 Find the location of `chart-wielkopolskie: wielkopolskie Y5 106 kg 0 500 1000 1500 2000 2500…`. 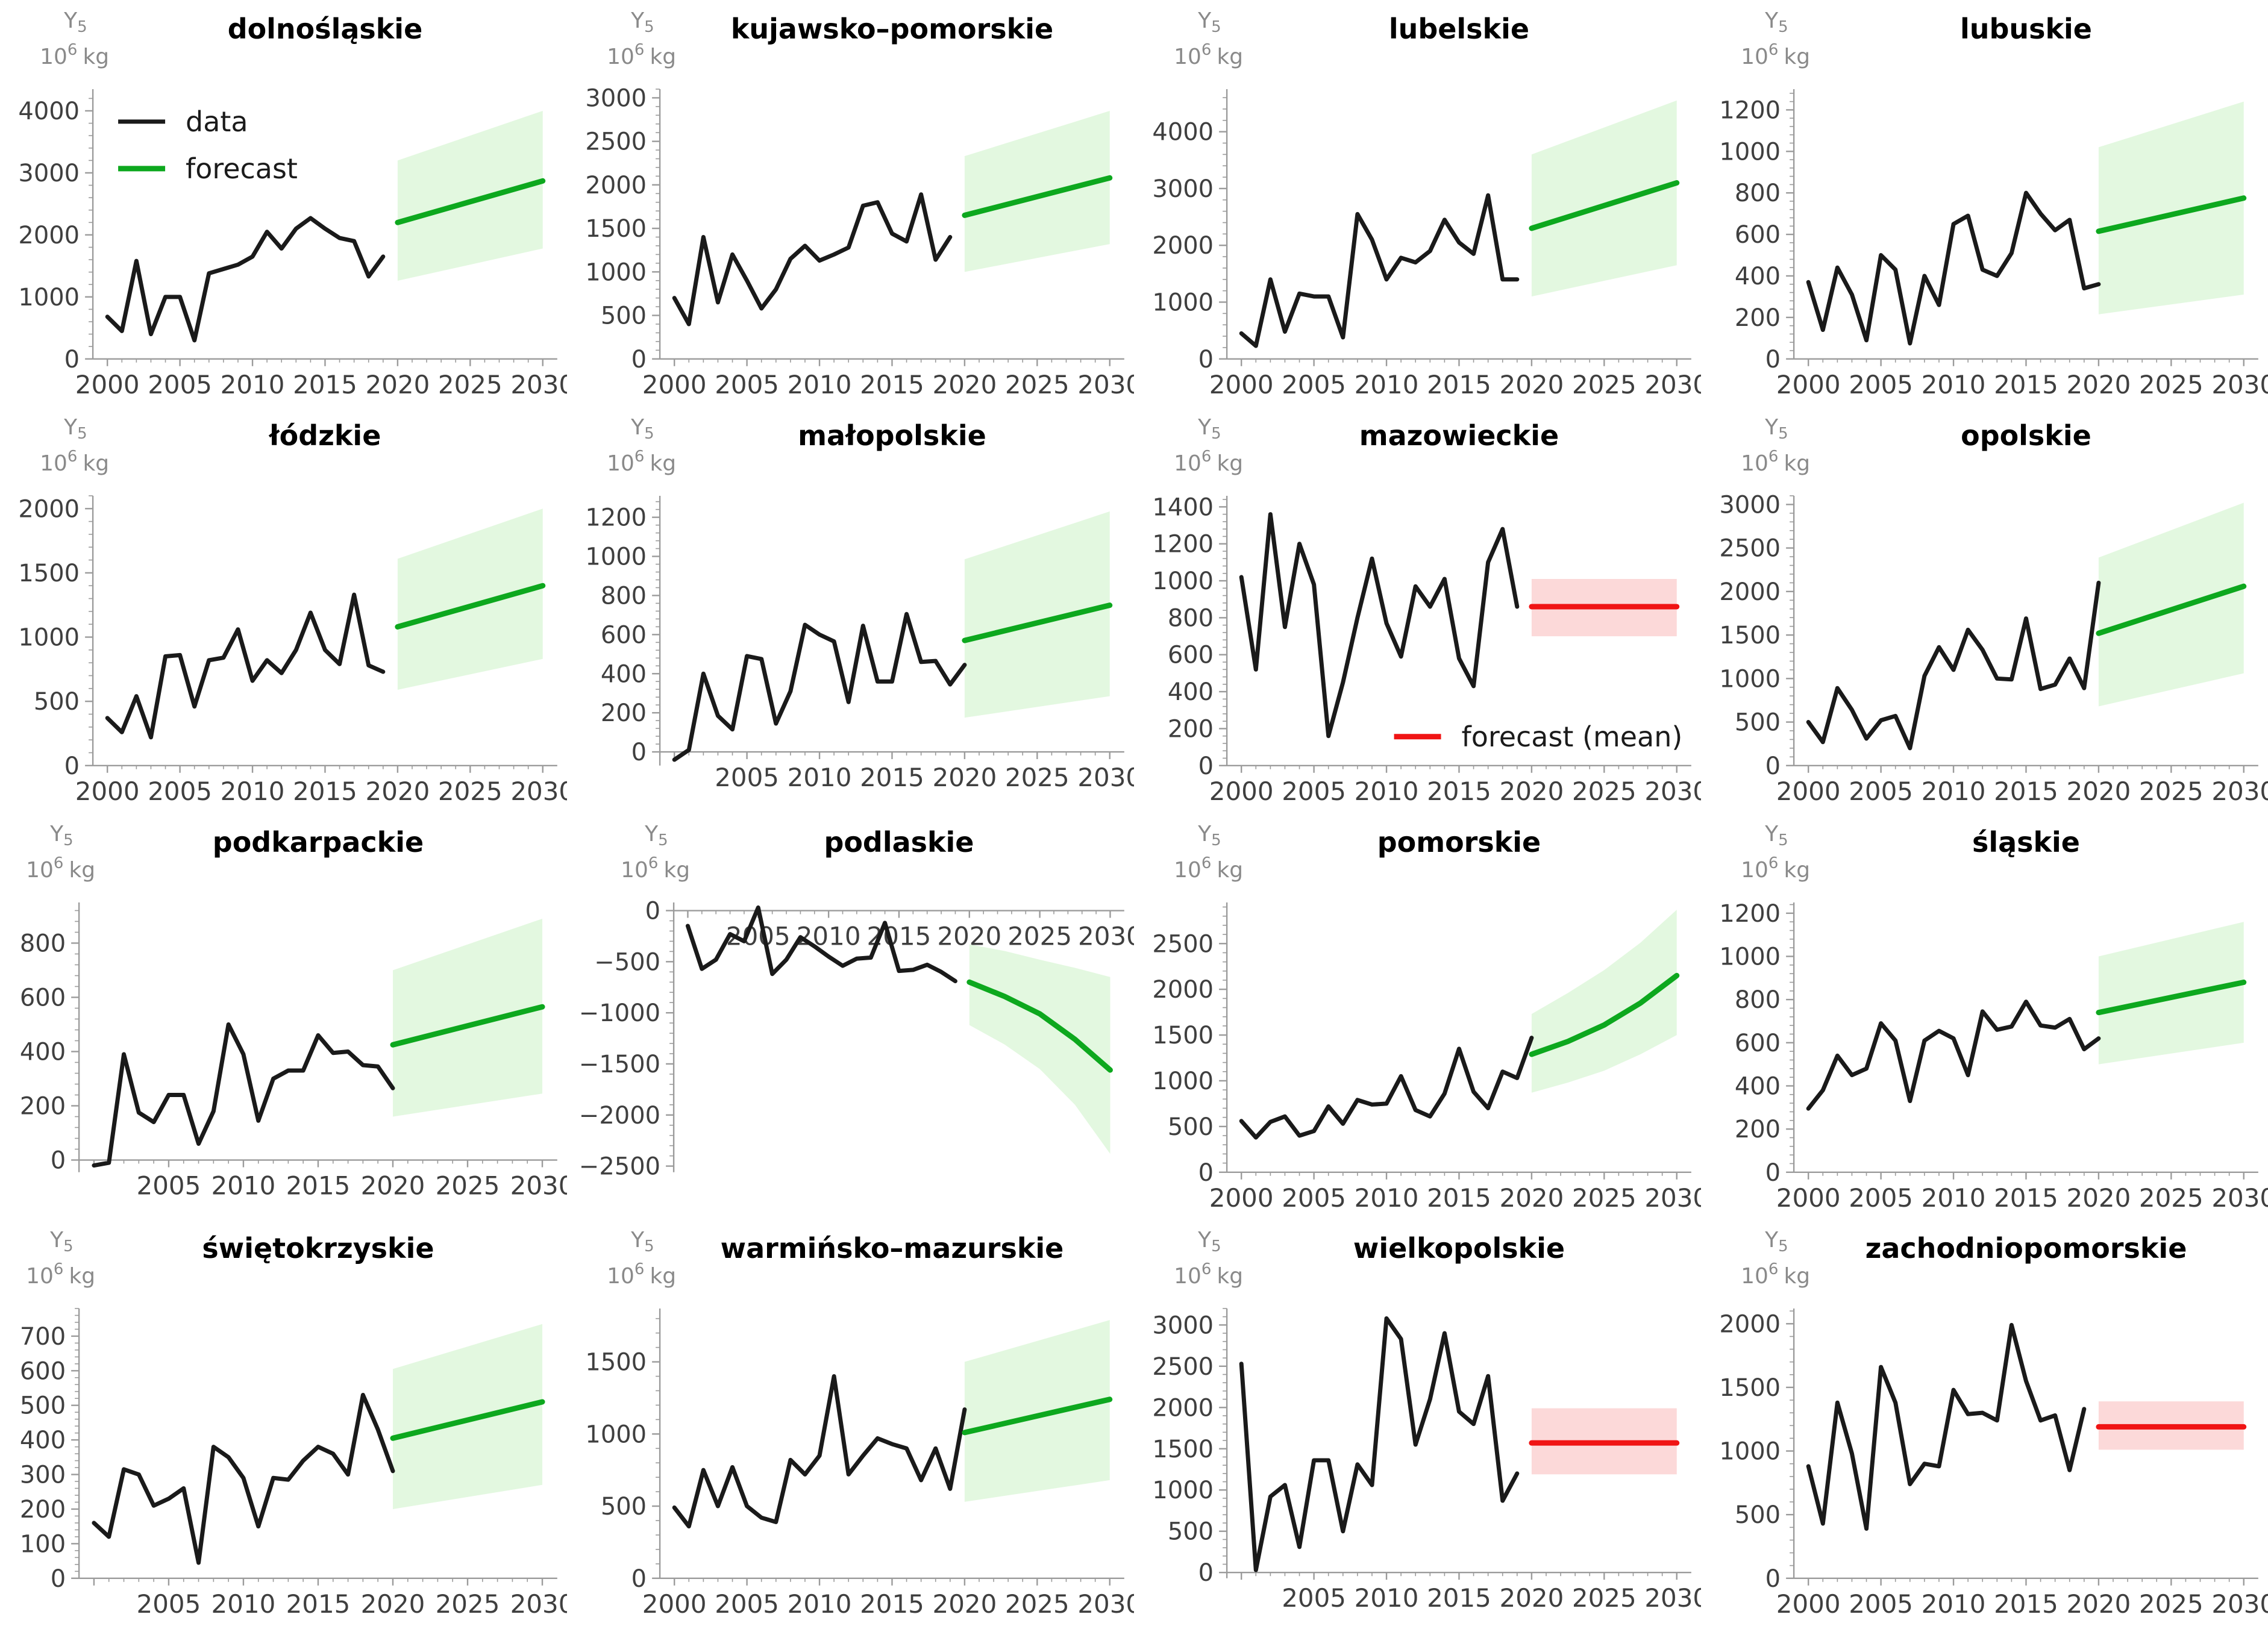

chart-wielkopolskie: wielkopolskie Y5 106 kg 0 500 1000 1500 2000 2500… is located at coordinates (1426, 1421).